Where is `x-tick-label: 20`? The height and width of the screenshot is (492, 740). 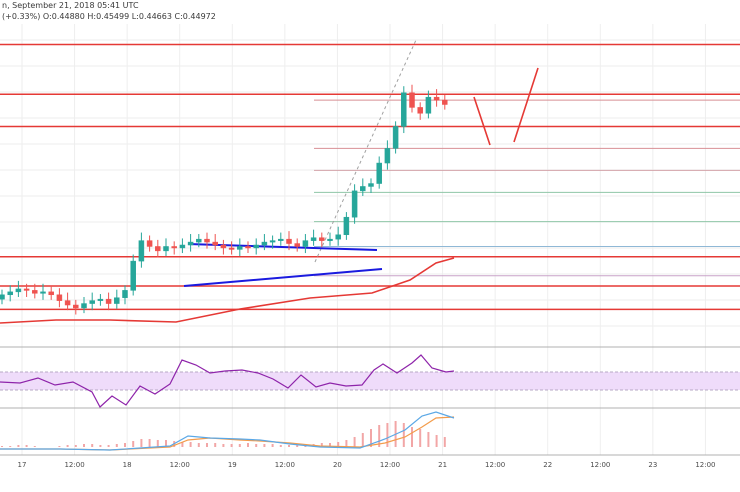 x-tick-label: 20 is located at coordinates (337, 465).